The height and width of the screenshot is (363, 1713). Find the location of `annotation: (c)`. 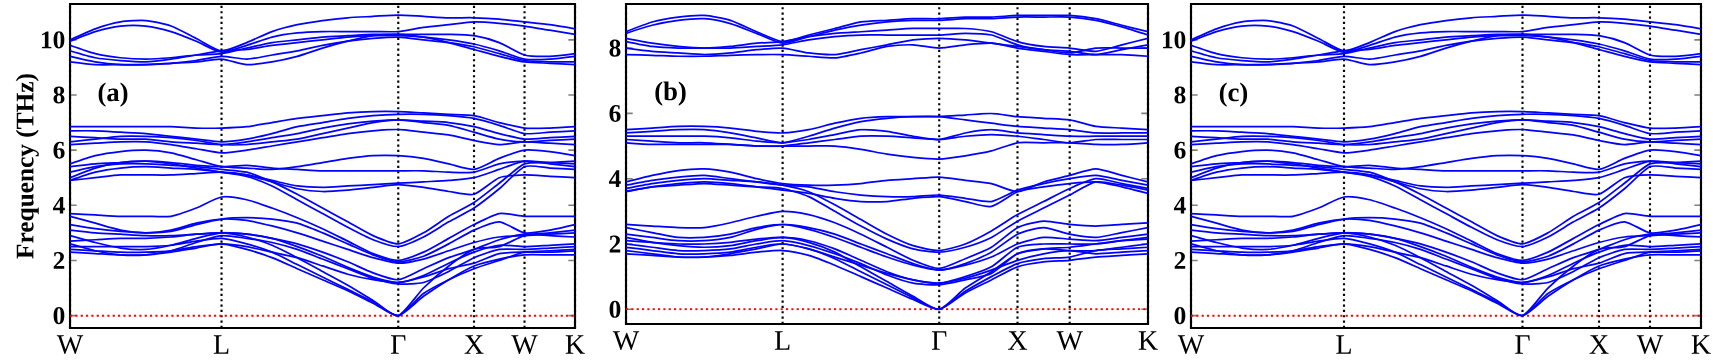

annotation: (c) is located at coordinates (1233, 94).